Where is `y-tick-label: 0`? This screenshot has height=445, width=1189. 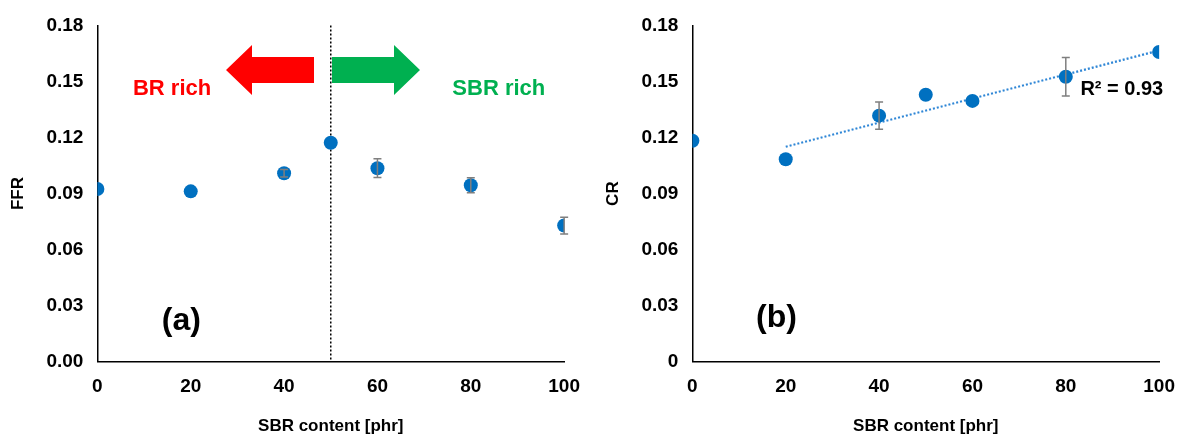
y-tick-label: 0 is located at coordinates (673, 361).